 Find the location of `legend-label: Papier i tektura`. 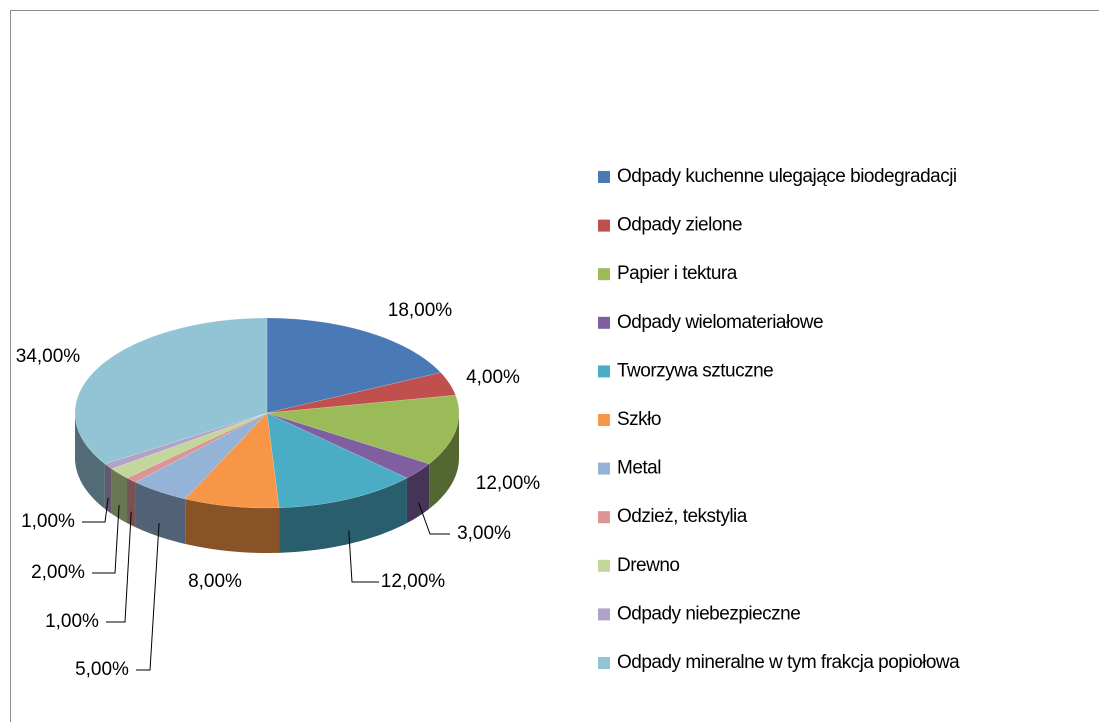

legend-label: Papier i tektura is located at coordinates (677, 273).